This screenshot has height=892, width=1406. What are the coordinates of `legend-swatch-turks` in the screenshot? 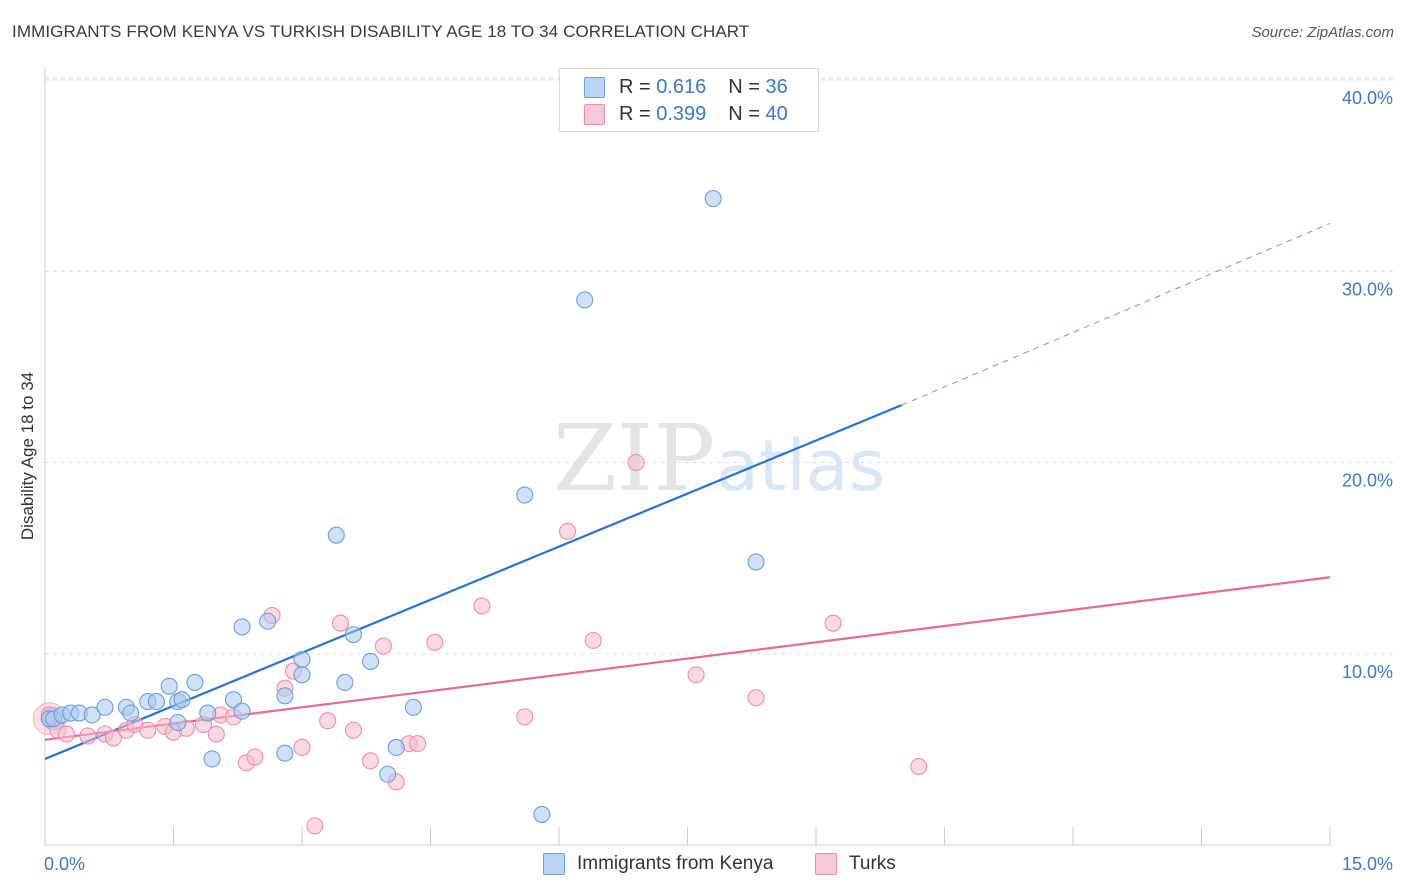 It's located at (594, 114).